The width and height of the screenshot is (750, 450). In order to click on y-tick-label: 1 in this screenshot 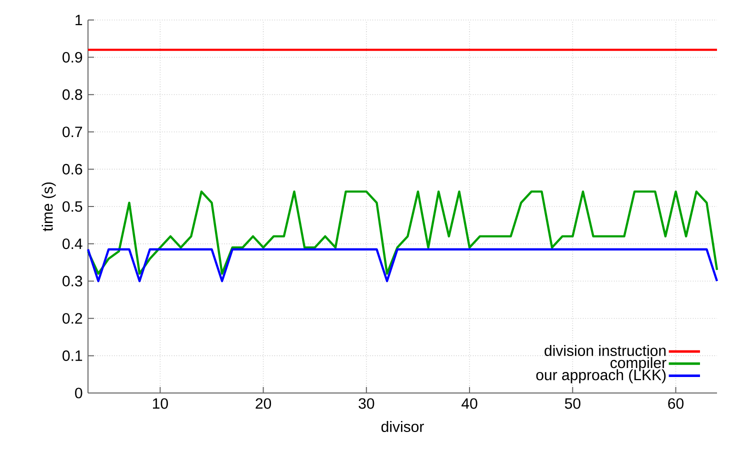, I will do `click(79, 20)`.